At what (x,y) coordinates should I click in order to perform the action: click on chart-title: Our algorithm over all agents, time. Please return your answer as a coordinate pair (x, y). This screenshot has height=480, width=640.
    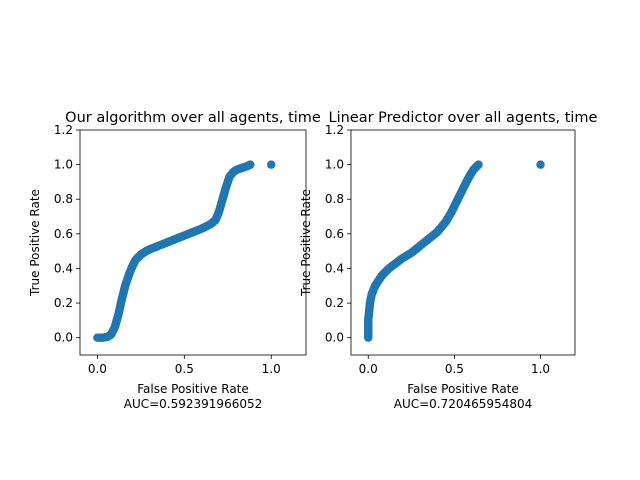
    Looking at the image, I should click on (193, 118).